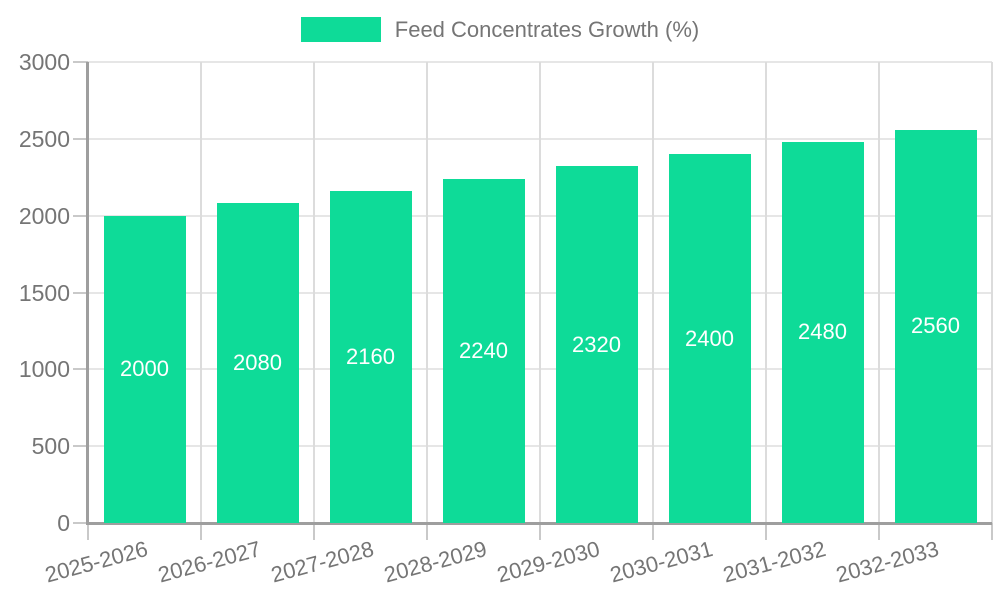  I want to click on bar-value-label: 2560, so click(935, 326).